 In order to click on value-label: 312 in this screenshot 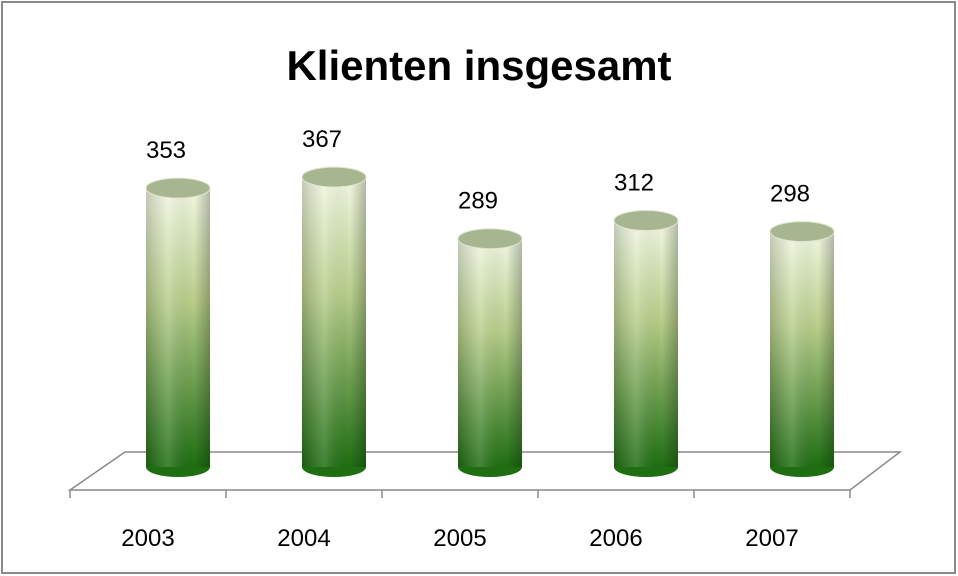, I will do `click(634, 183)`.